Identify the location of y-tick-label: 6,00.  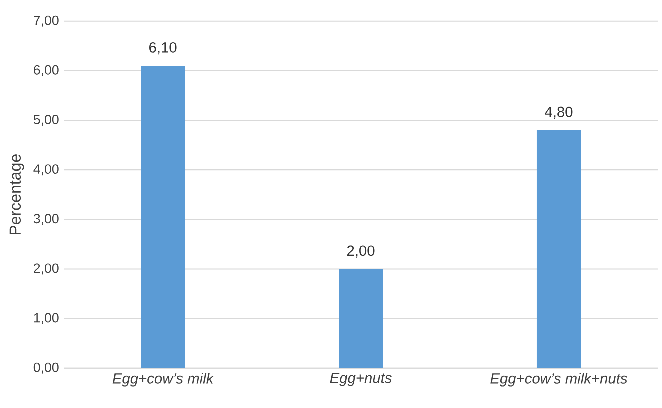
(46, 70).